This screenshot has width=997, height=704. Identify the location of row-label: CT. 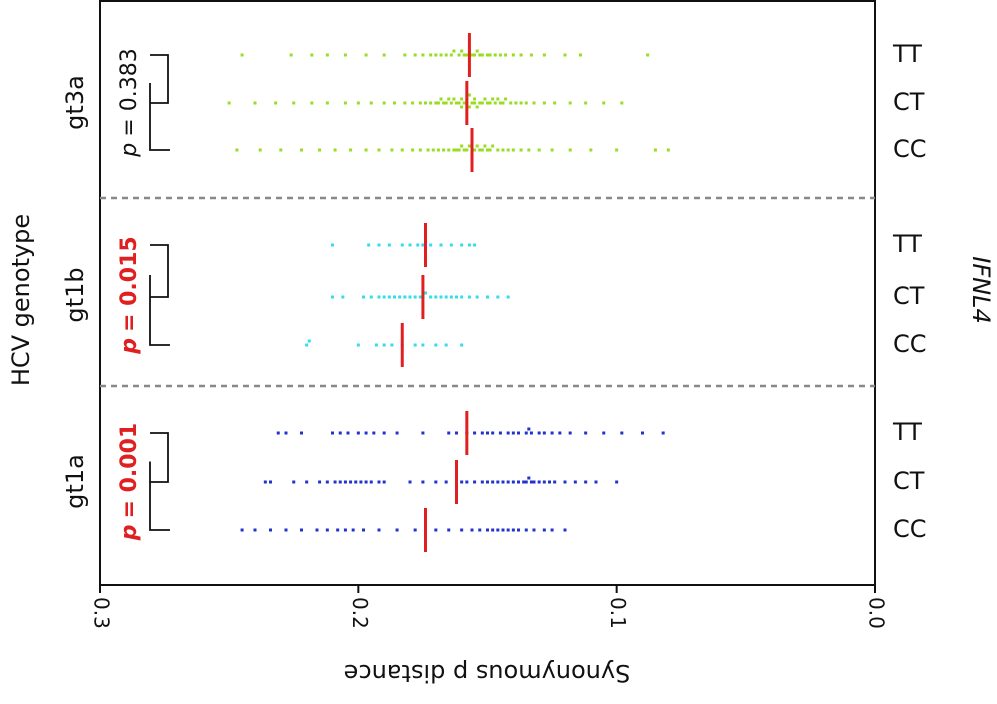
(909, 481).